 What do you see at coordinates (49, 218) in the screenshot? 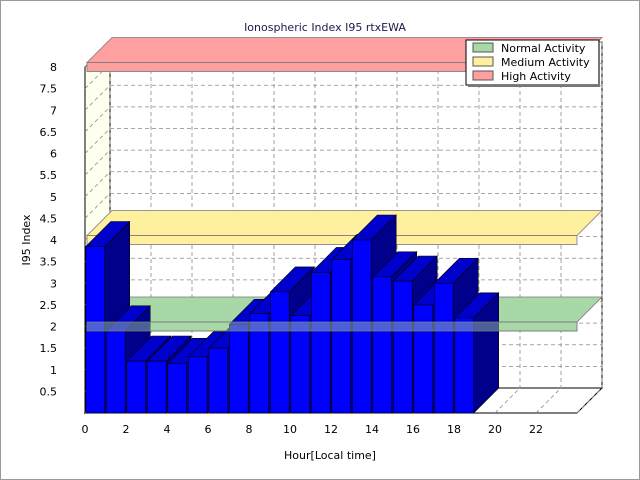
I see `y-tick-label: 4.5` at bounding box center [49, 218].